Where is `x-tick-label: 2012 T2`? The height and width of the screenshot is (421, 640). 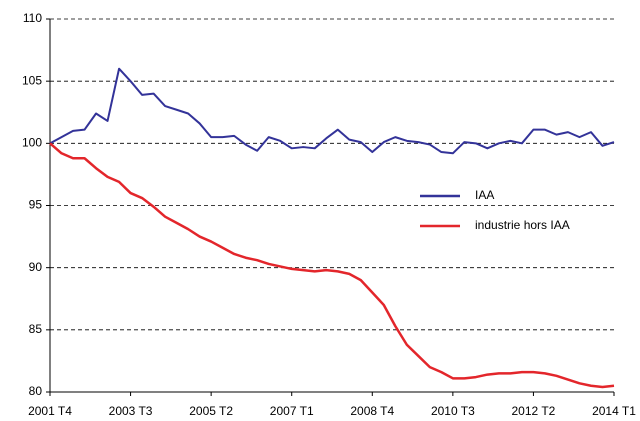
x-tick-label: 2012 T2 is located at coordinates (534, 411).